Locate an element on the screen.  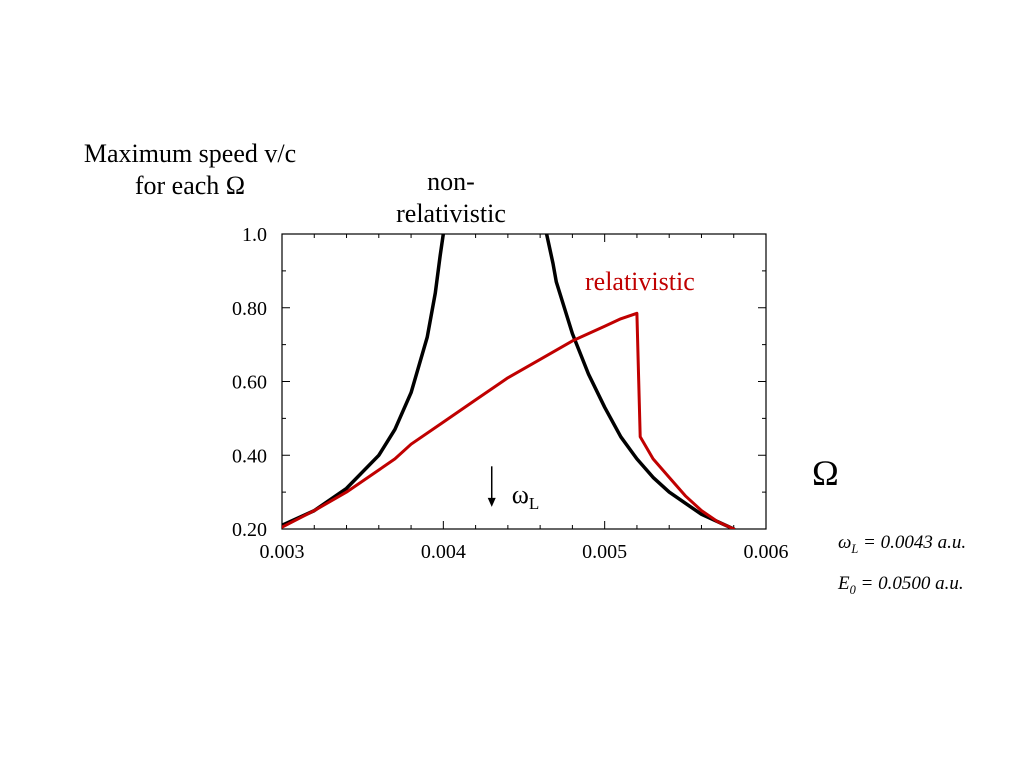
y-tick-label: 1.0 is located at coordinates (254, 235).